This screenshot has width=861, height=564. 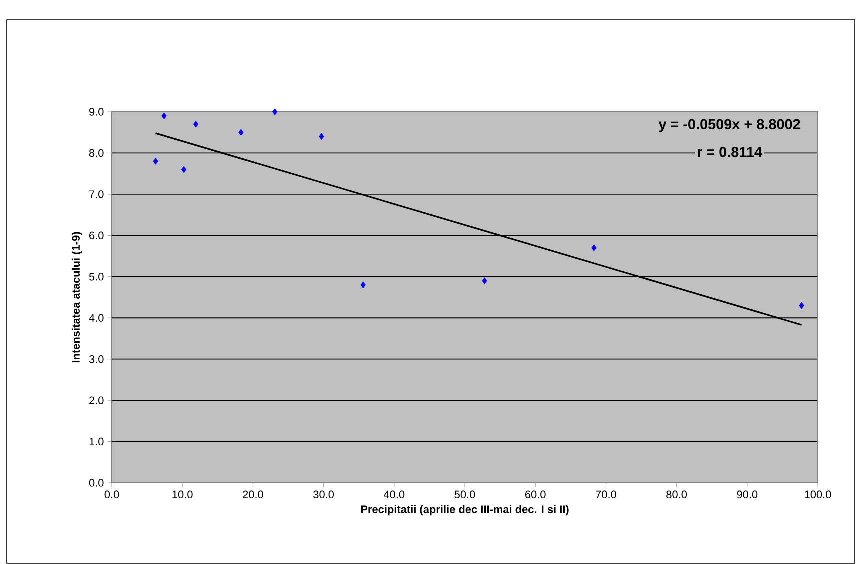 What do you see at coordinates (465, 510) in the screenshot?
I see `x-axis-title: Precipitatii (aprilie dec III-mai dec. I si II)` at bounding box center [465, 510].